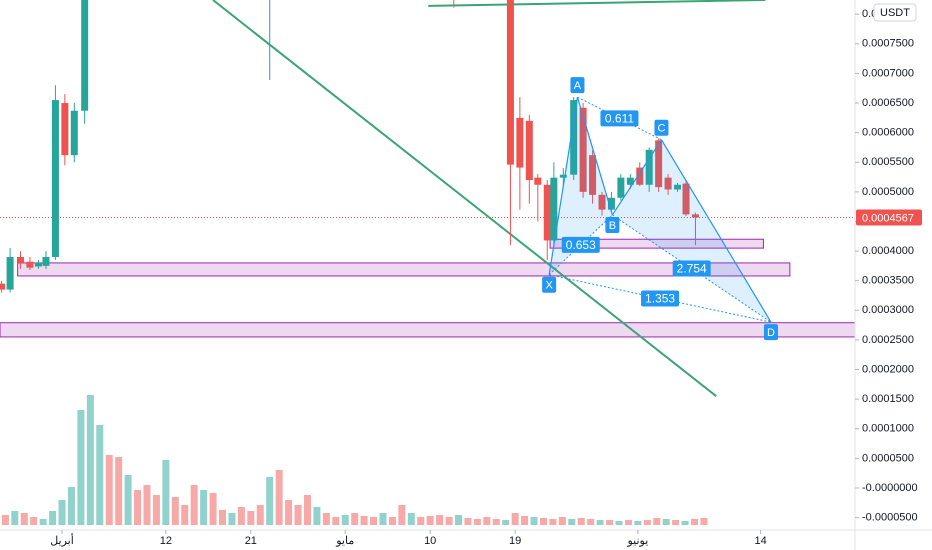 Image resolution: width=932 pixels, height=550 pixels. What do you see at coordinates (251, 541) in the screenshot?
I see `x-tick-label: 21` at bounding box center [251, 541].